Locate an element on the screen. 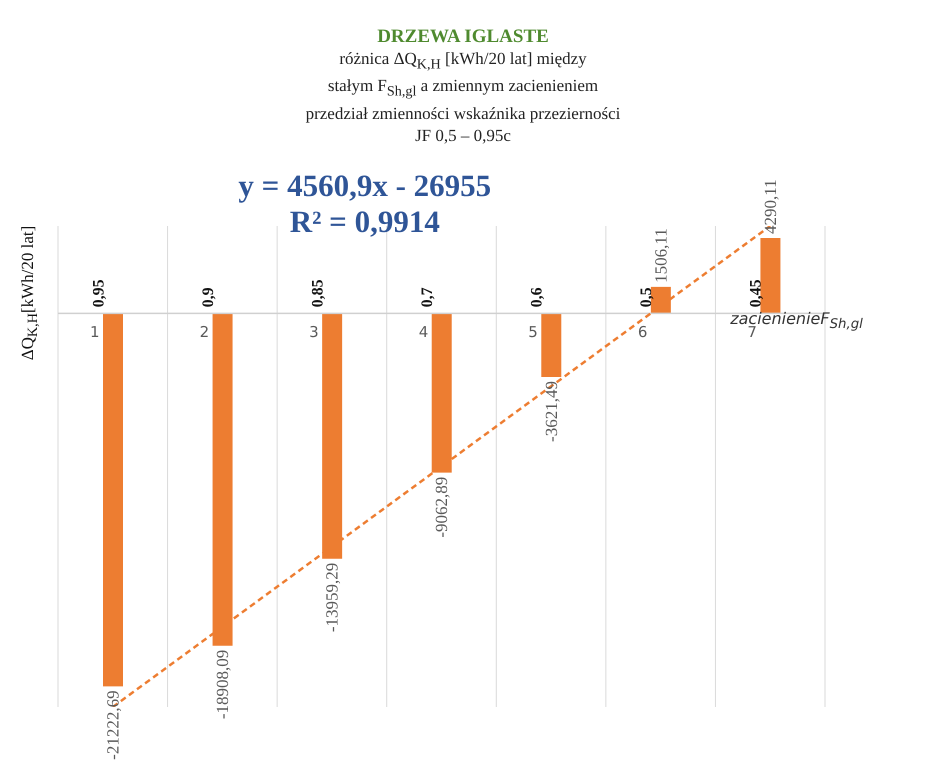  x-tick-label: 4 is located at coordinates (424, 332).